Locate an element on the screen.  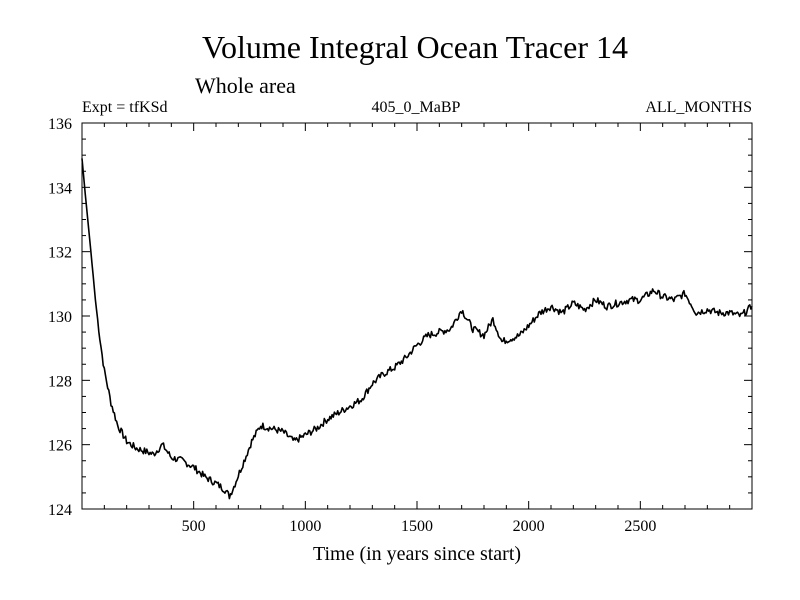
months-label: ALL_MONTHS is located at coordinates (698, 107).